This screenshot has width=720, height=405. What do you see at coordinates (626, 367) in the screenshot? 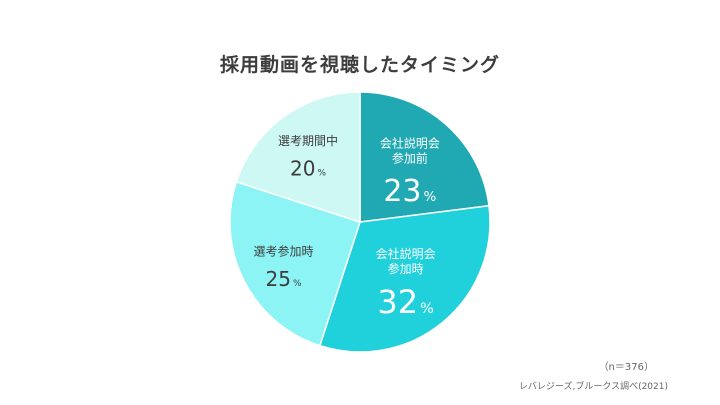
I see `sample-size-note: （n＝376）` at bounding box center [626, 367].